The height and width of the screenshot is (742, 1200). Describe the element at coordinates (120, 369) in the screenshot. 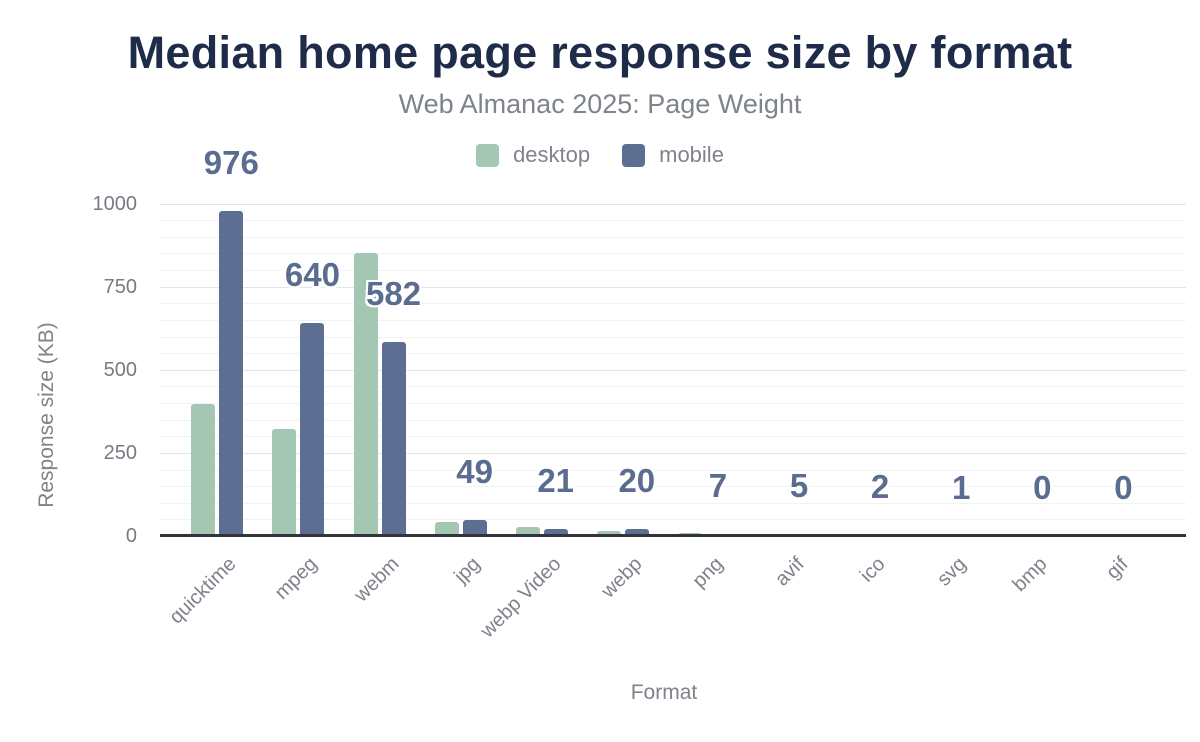

I see `y-tick-500: 500` at that location.